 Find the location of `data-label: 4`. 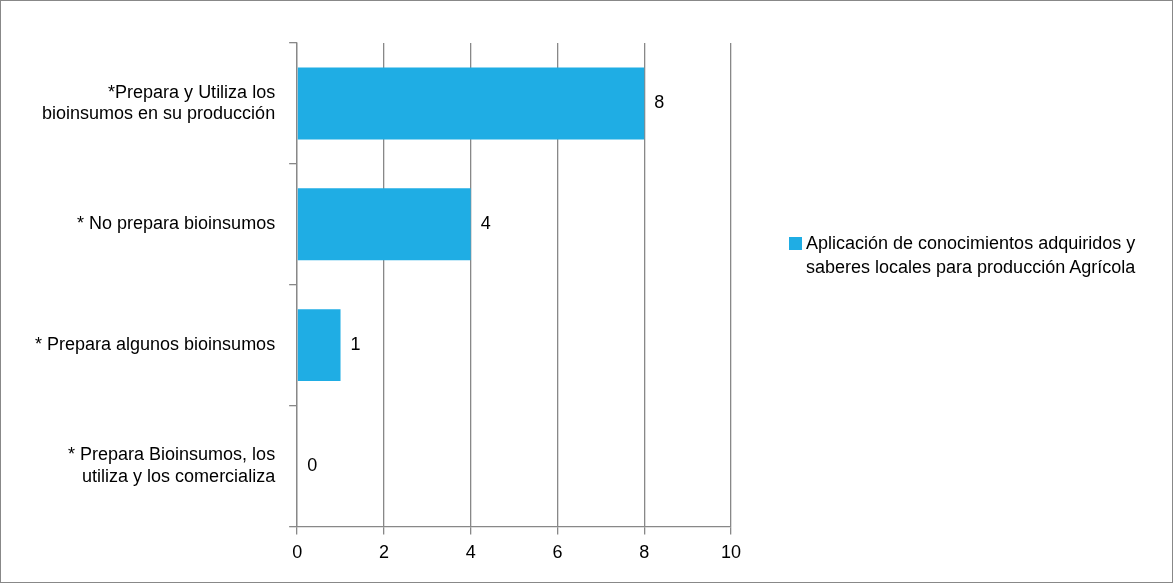

data-label: 4 is located at coordinates (485, 223).